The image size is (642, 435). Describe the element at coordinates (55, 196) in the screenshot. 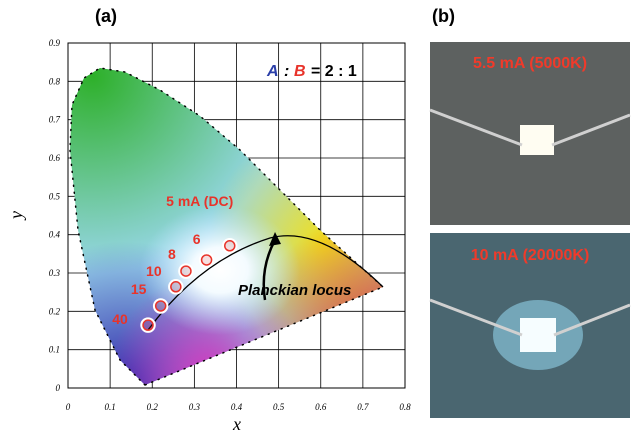

I see `y-tick-label: 0.5` at that location.